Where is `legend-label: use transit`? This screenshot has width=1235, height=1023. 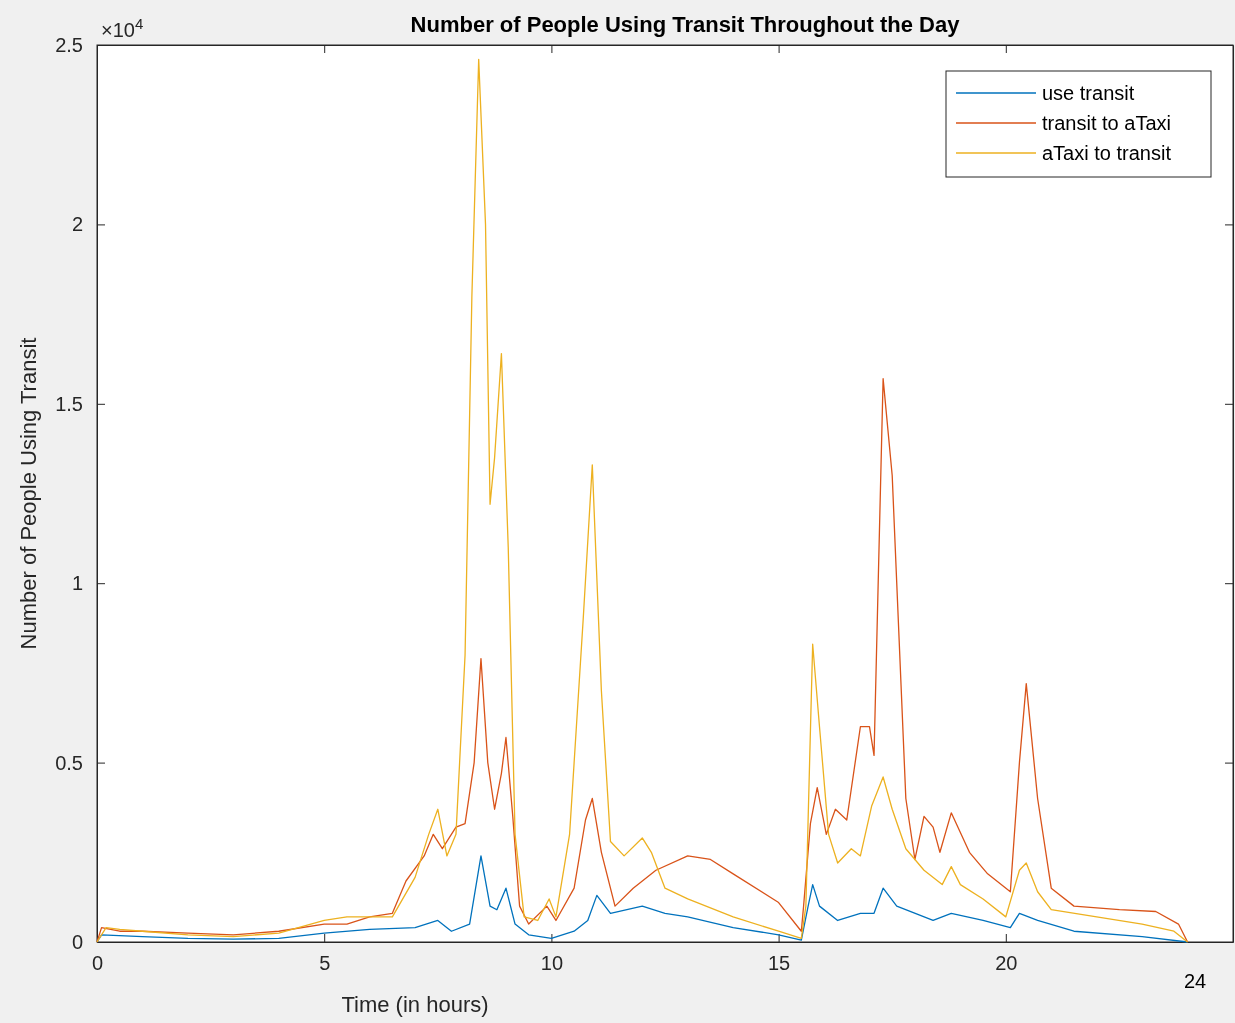
legend-label: use transit is located at coordinates (1088, 93).